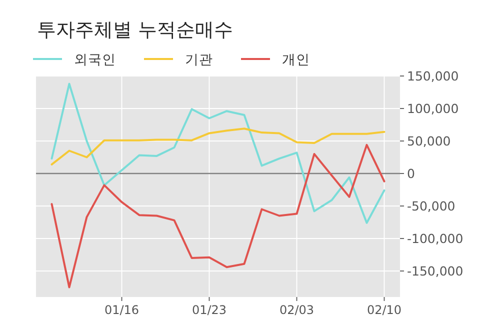  What do you see at coordinates (209, 310) in the screenshot?
I see `x-tick-label: 01/23` at bounding box center [209, 310].